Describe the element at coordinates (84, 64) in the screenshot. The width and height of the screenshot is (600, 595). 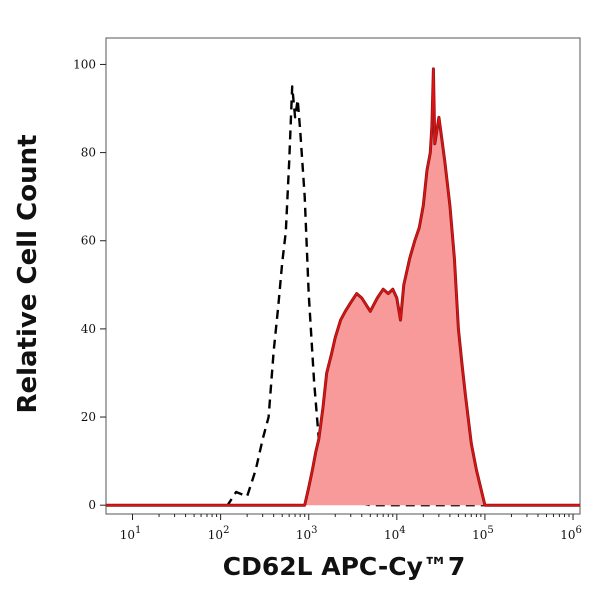
I see `y-tick-label: 100` at that location.